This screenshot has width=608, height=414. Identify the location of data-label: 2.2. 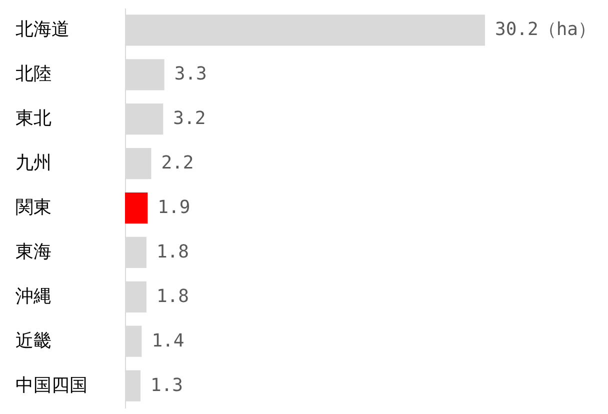
(177, 163).